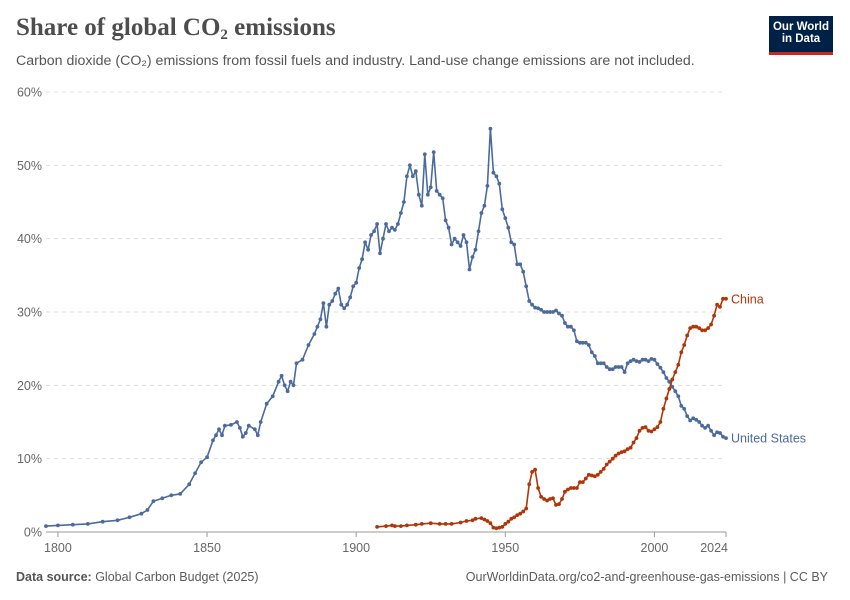 Image resolution: width=850 pixels, height=600 pixels. I want to click on owid-logo: Our World in Data, so click(801, 35).